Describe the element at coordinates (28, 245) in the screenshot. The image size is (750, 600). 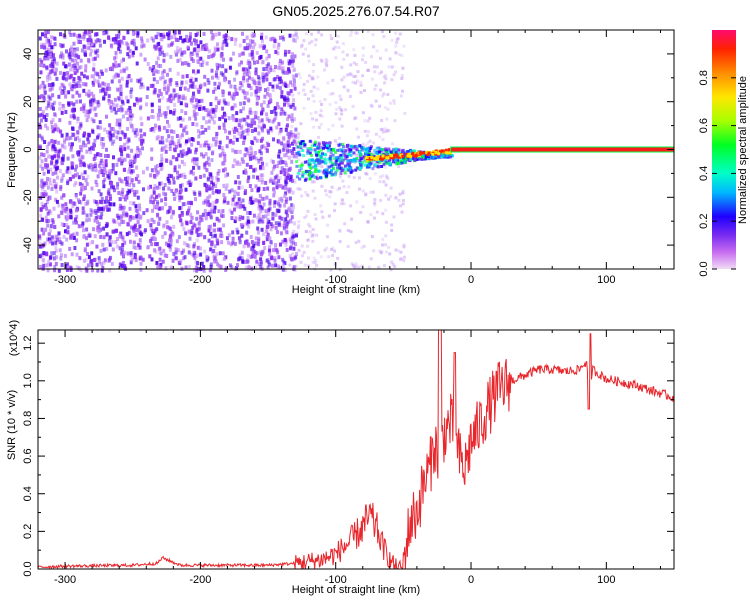
I see `y-tick-label: -40` at that location.